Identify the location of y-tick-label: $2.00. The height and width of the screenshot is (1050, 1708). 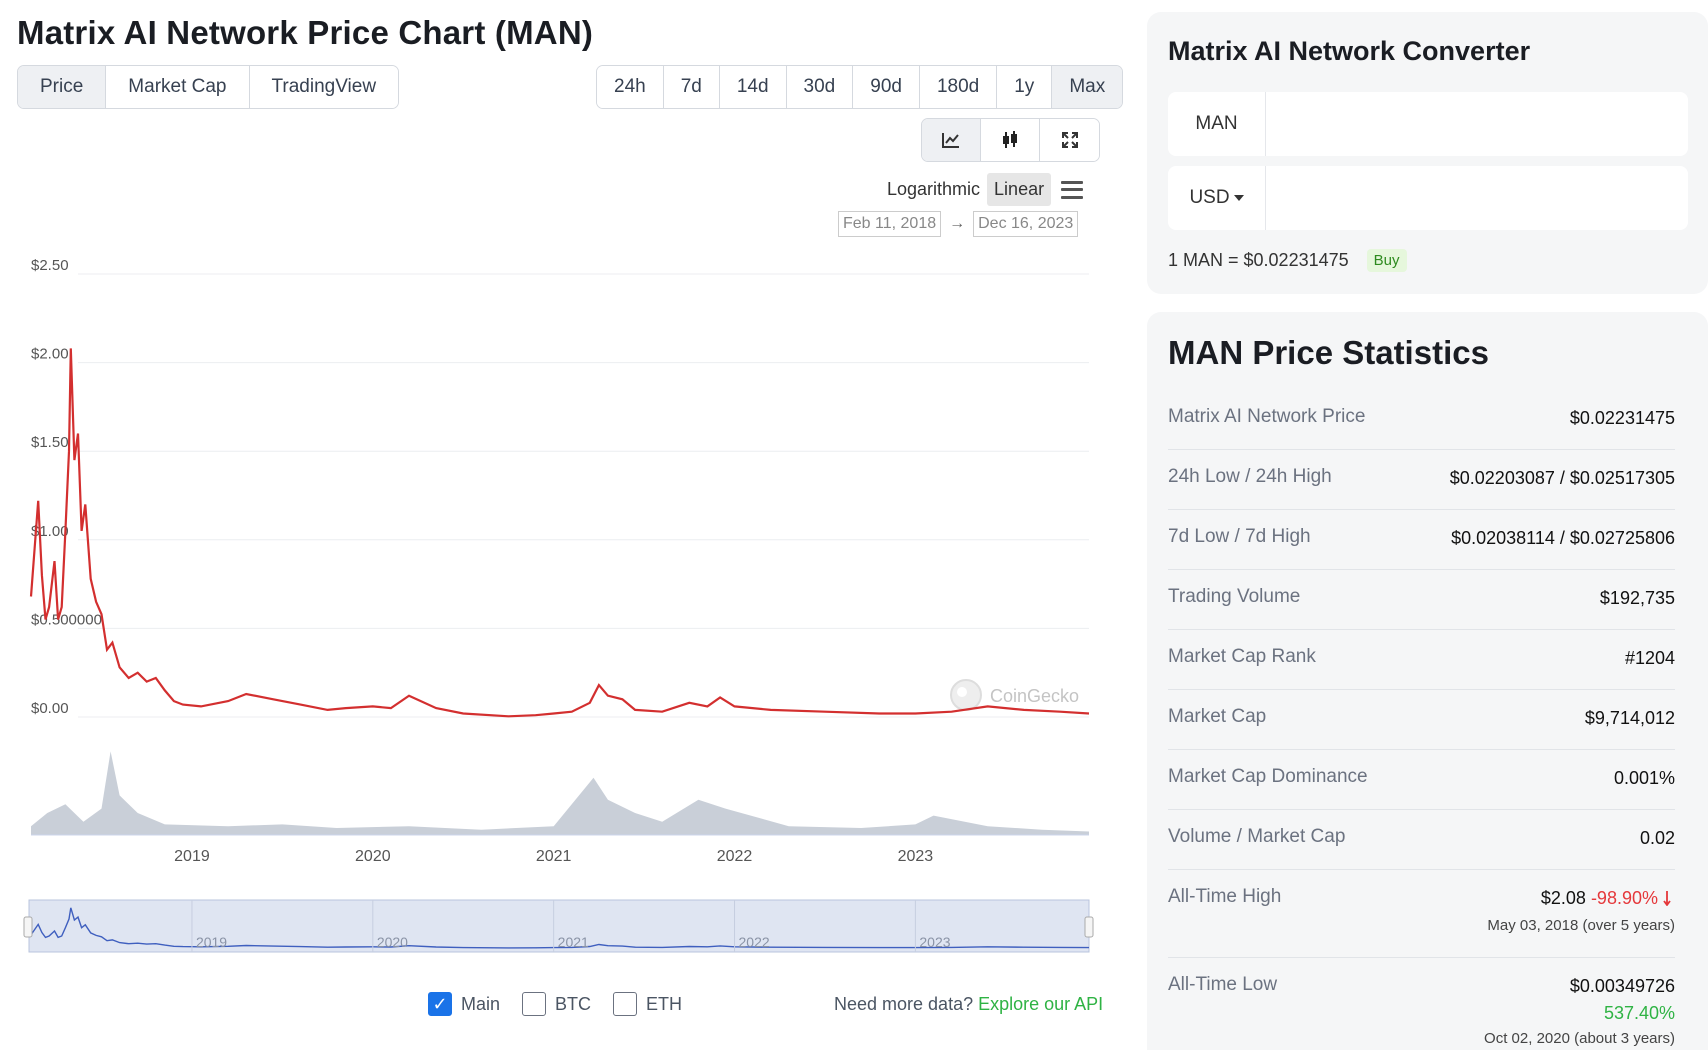
(50, 354).